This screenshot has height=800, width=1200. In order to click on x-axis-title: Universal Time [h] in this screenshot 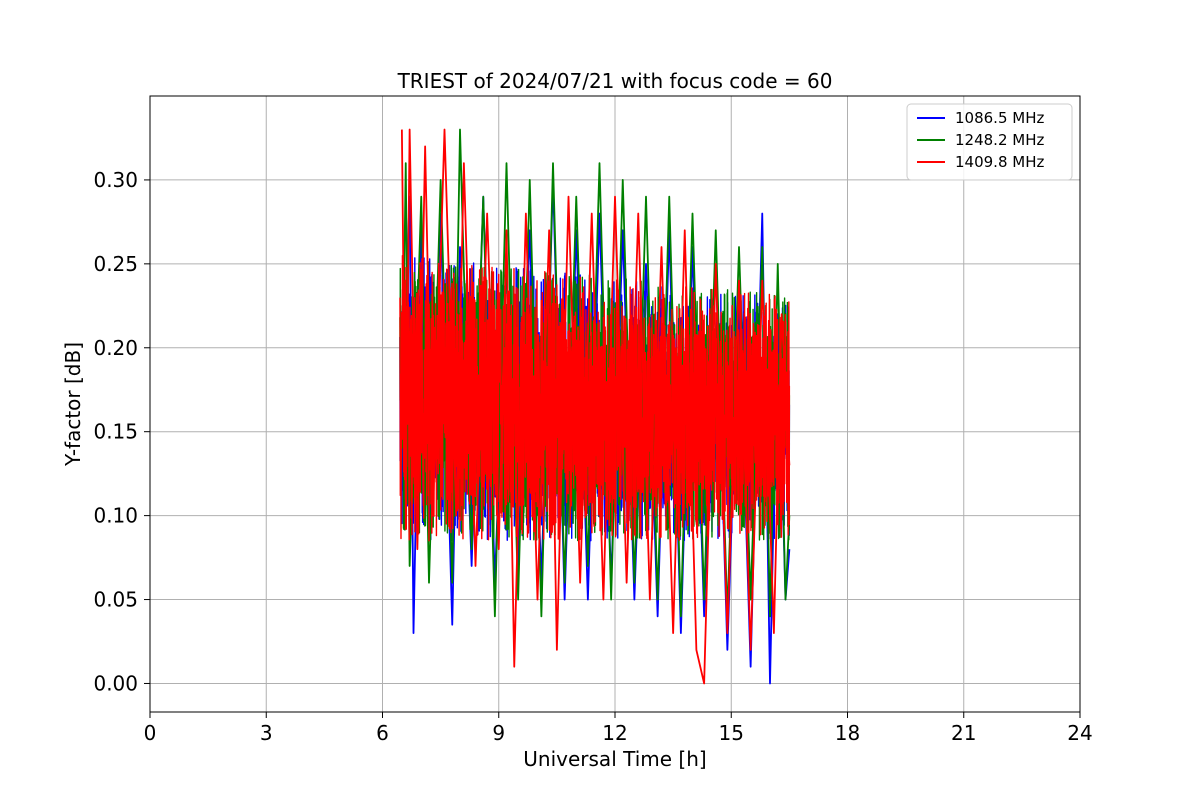, I will do `click(614, 759)`.